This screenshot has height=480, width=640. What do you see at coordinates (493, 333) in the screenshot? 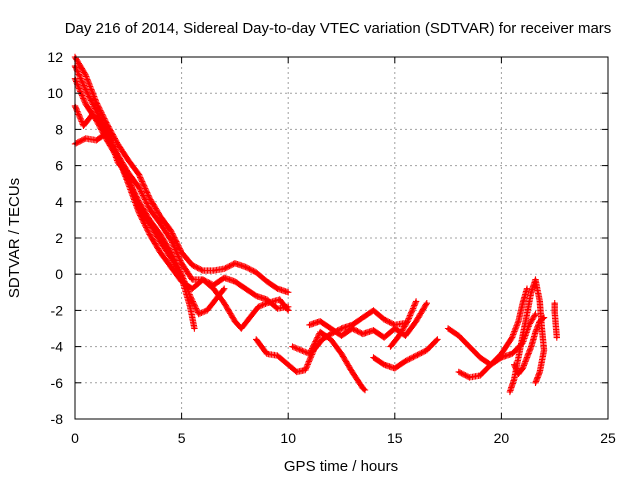
I see `series-track-l` at bounding box center [493, 333].